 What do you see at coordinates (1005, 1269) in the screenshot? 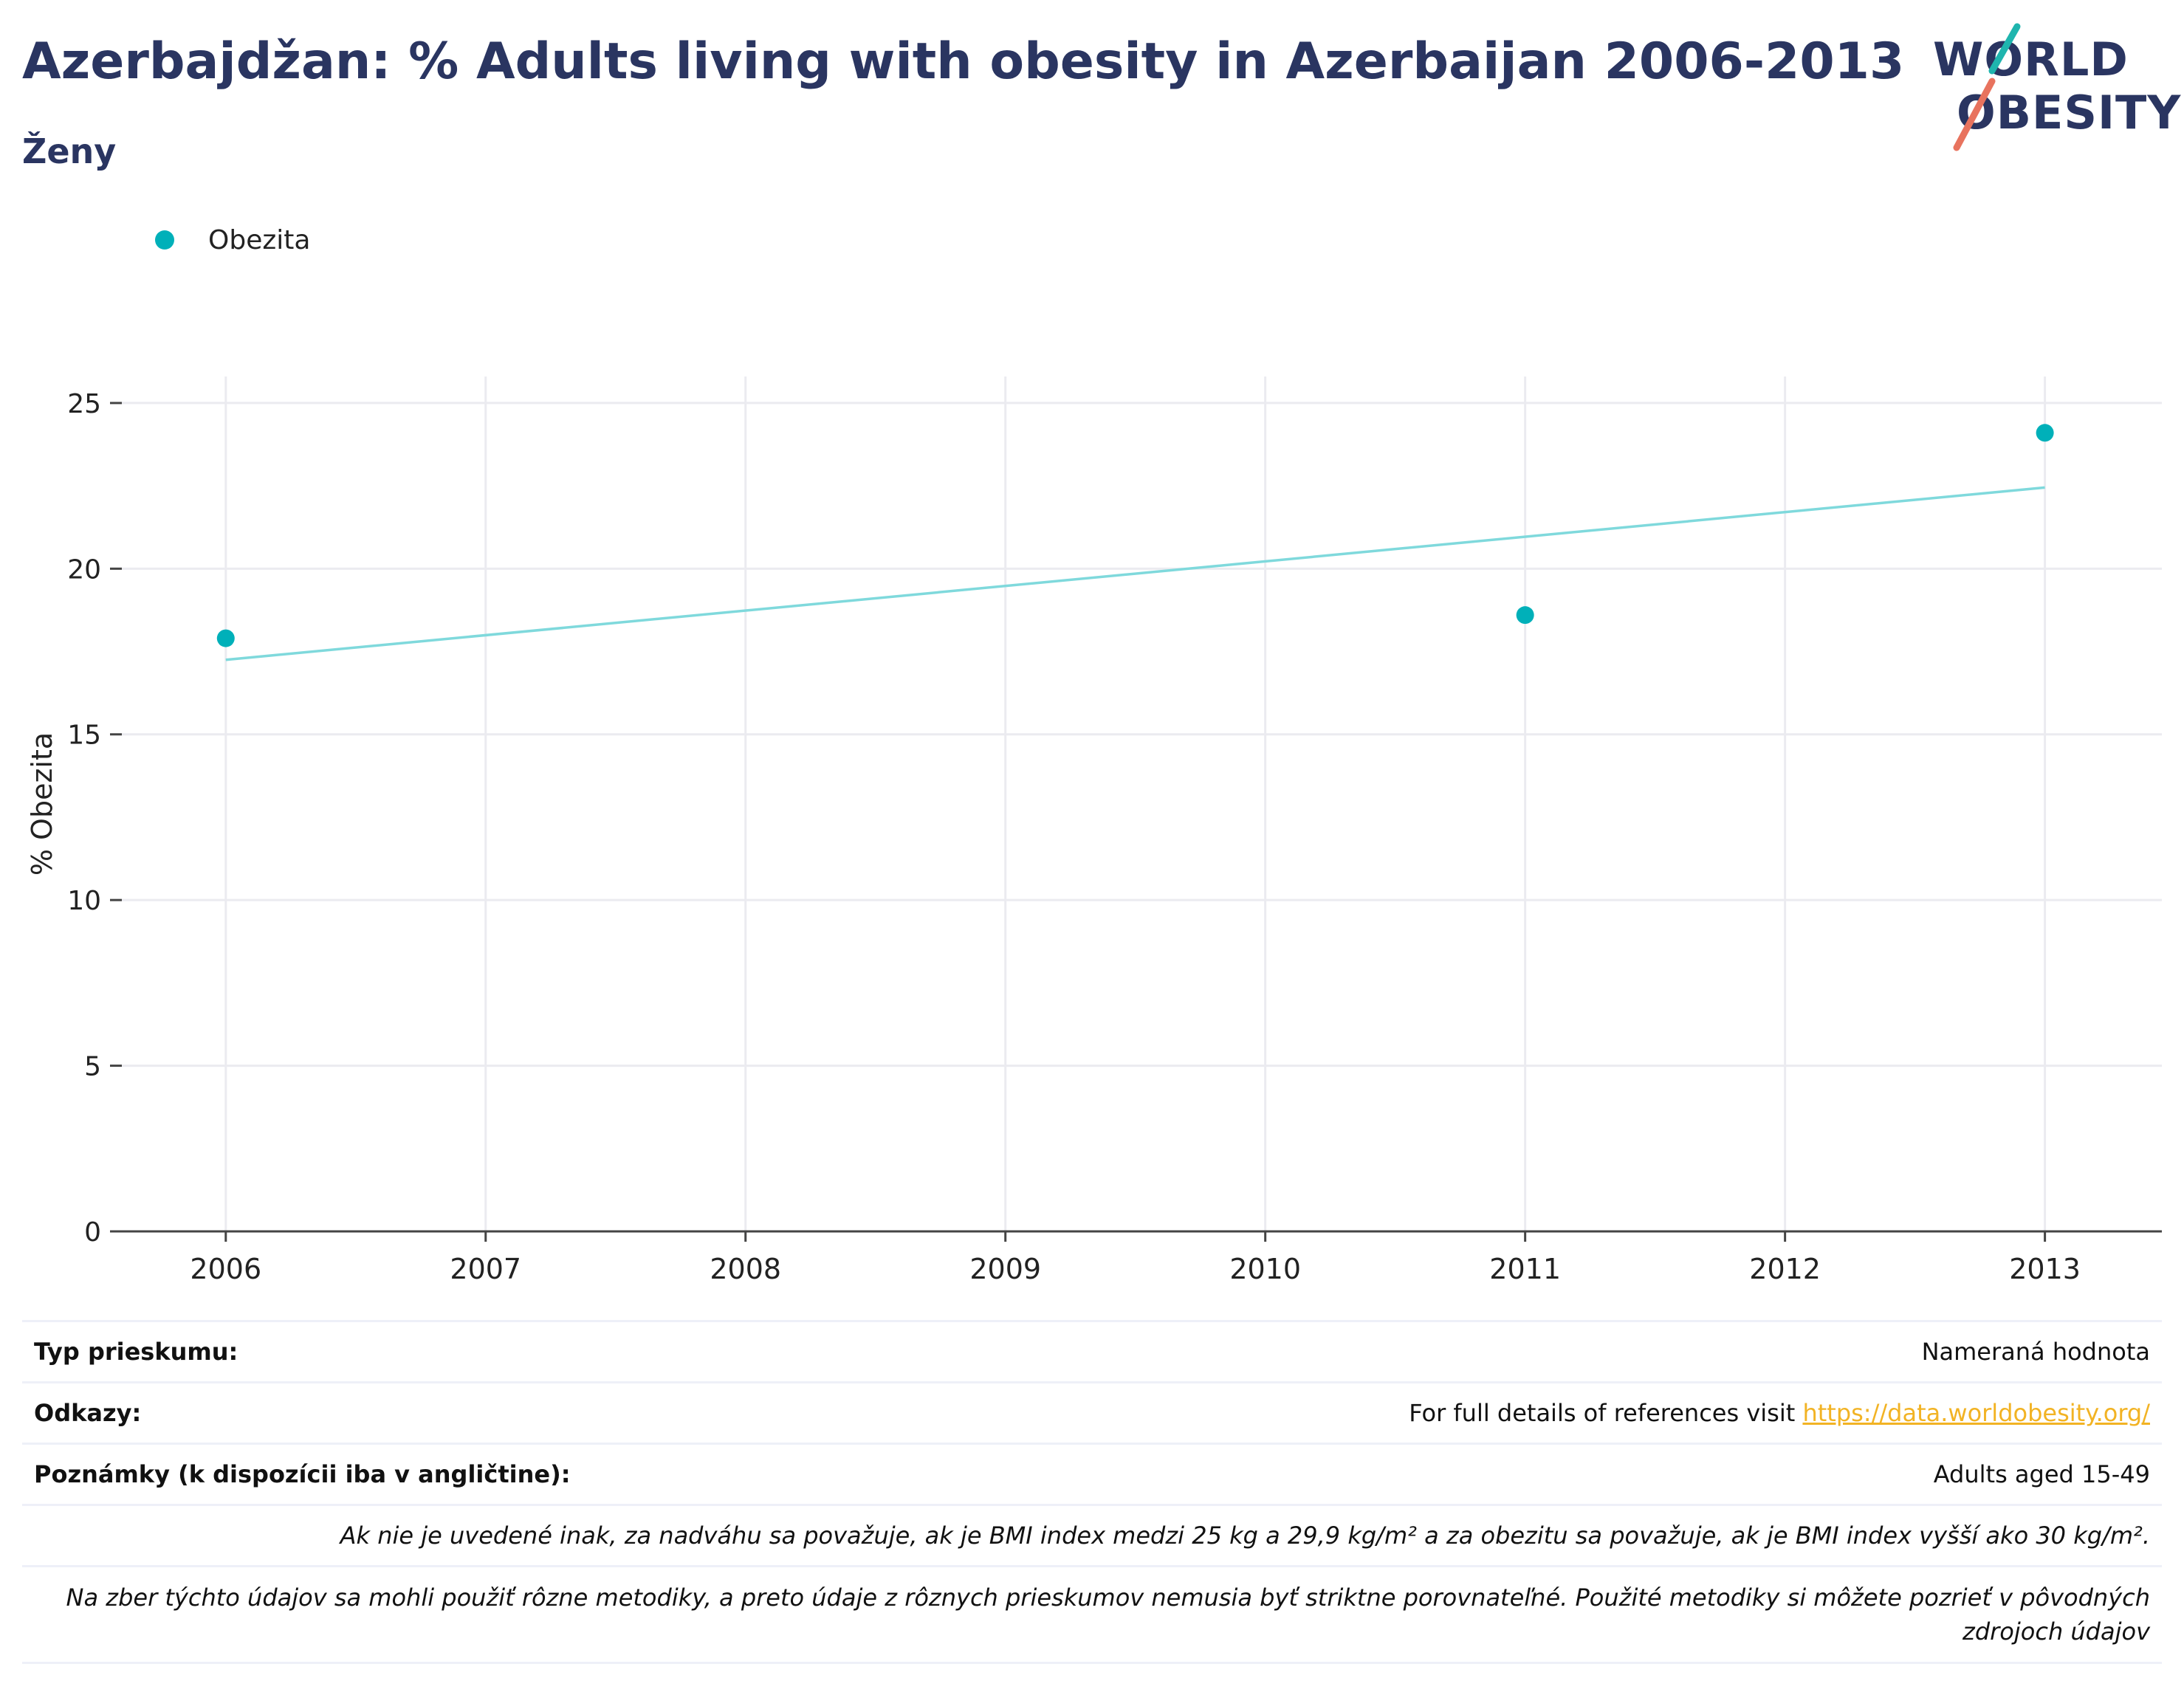
I see `x-tick-label: 2009` at bounding box center [1005, 1269].